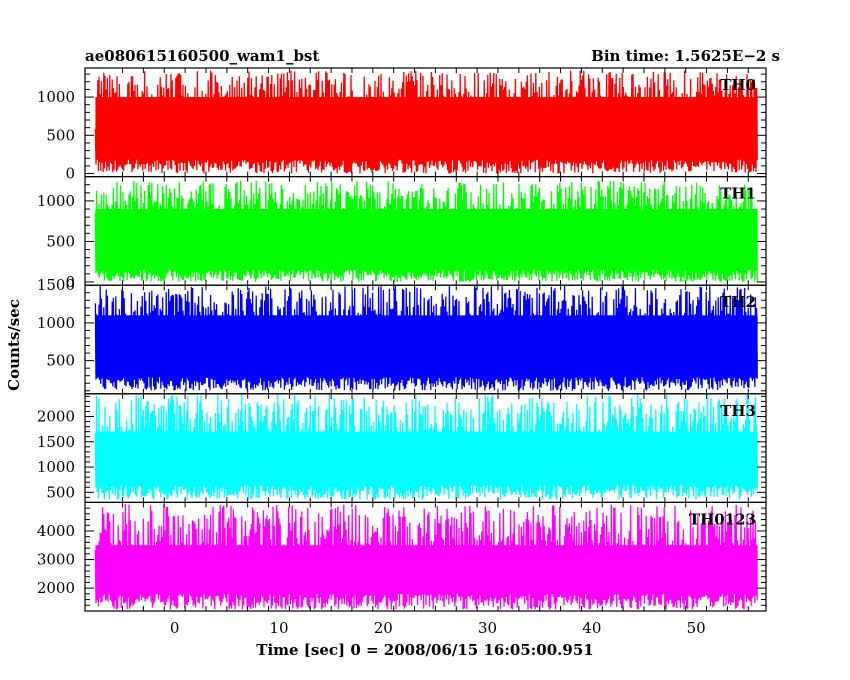 The height and width of the screenshot is (680, 850). Describe the element at coordinates (56, 560) in the screenshot. I see `y-tick-label: 3000` at that location.